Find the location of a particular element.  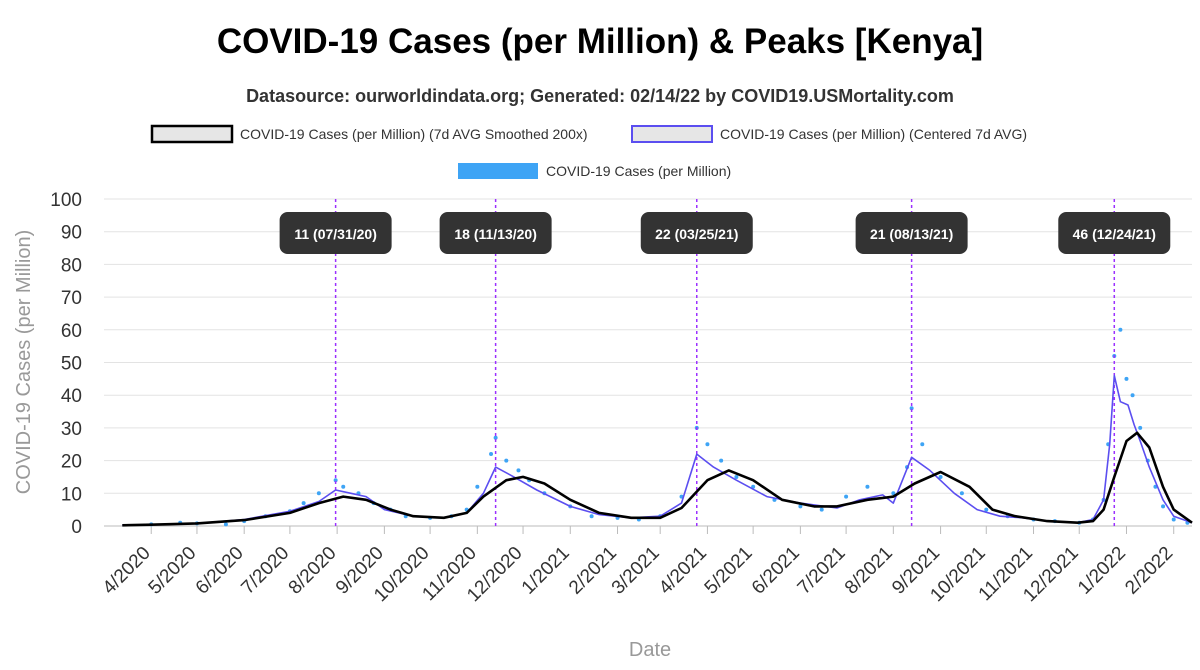

y-tick-label: 10 is located at coordinates (71, 494).